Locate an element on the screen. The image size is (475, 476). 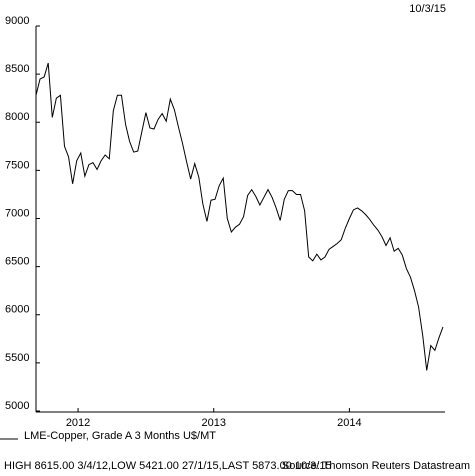
x-tick-label: 2014 is located at coordinates (349, 423).